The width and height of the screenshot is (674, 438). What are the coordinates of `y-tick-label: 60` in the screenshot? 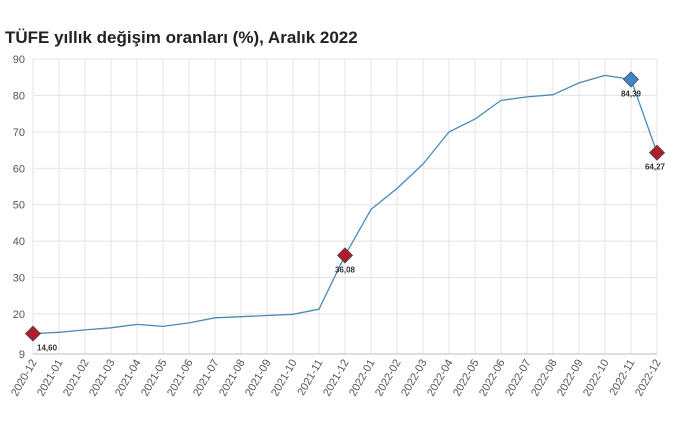 It's located at (19, 169).